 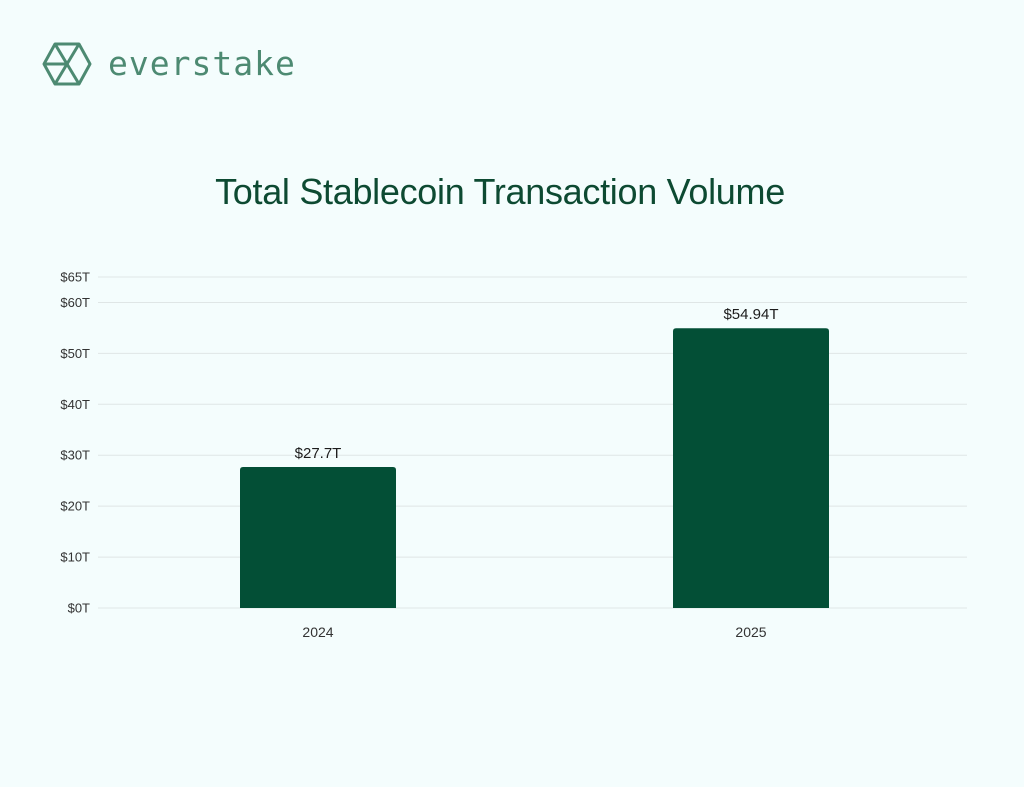 I want to click on y-tick-label: $30T, so click(x=75, y=455).